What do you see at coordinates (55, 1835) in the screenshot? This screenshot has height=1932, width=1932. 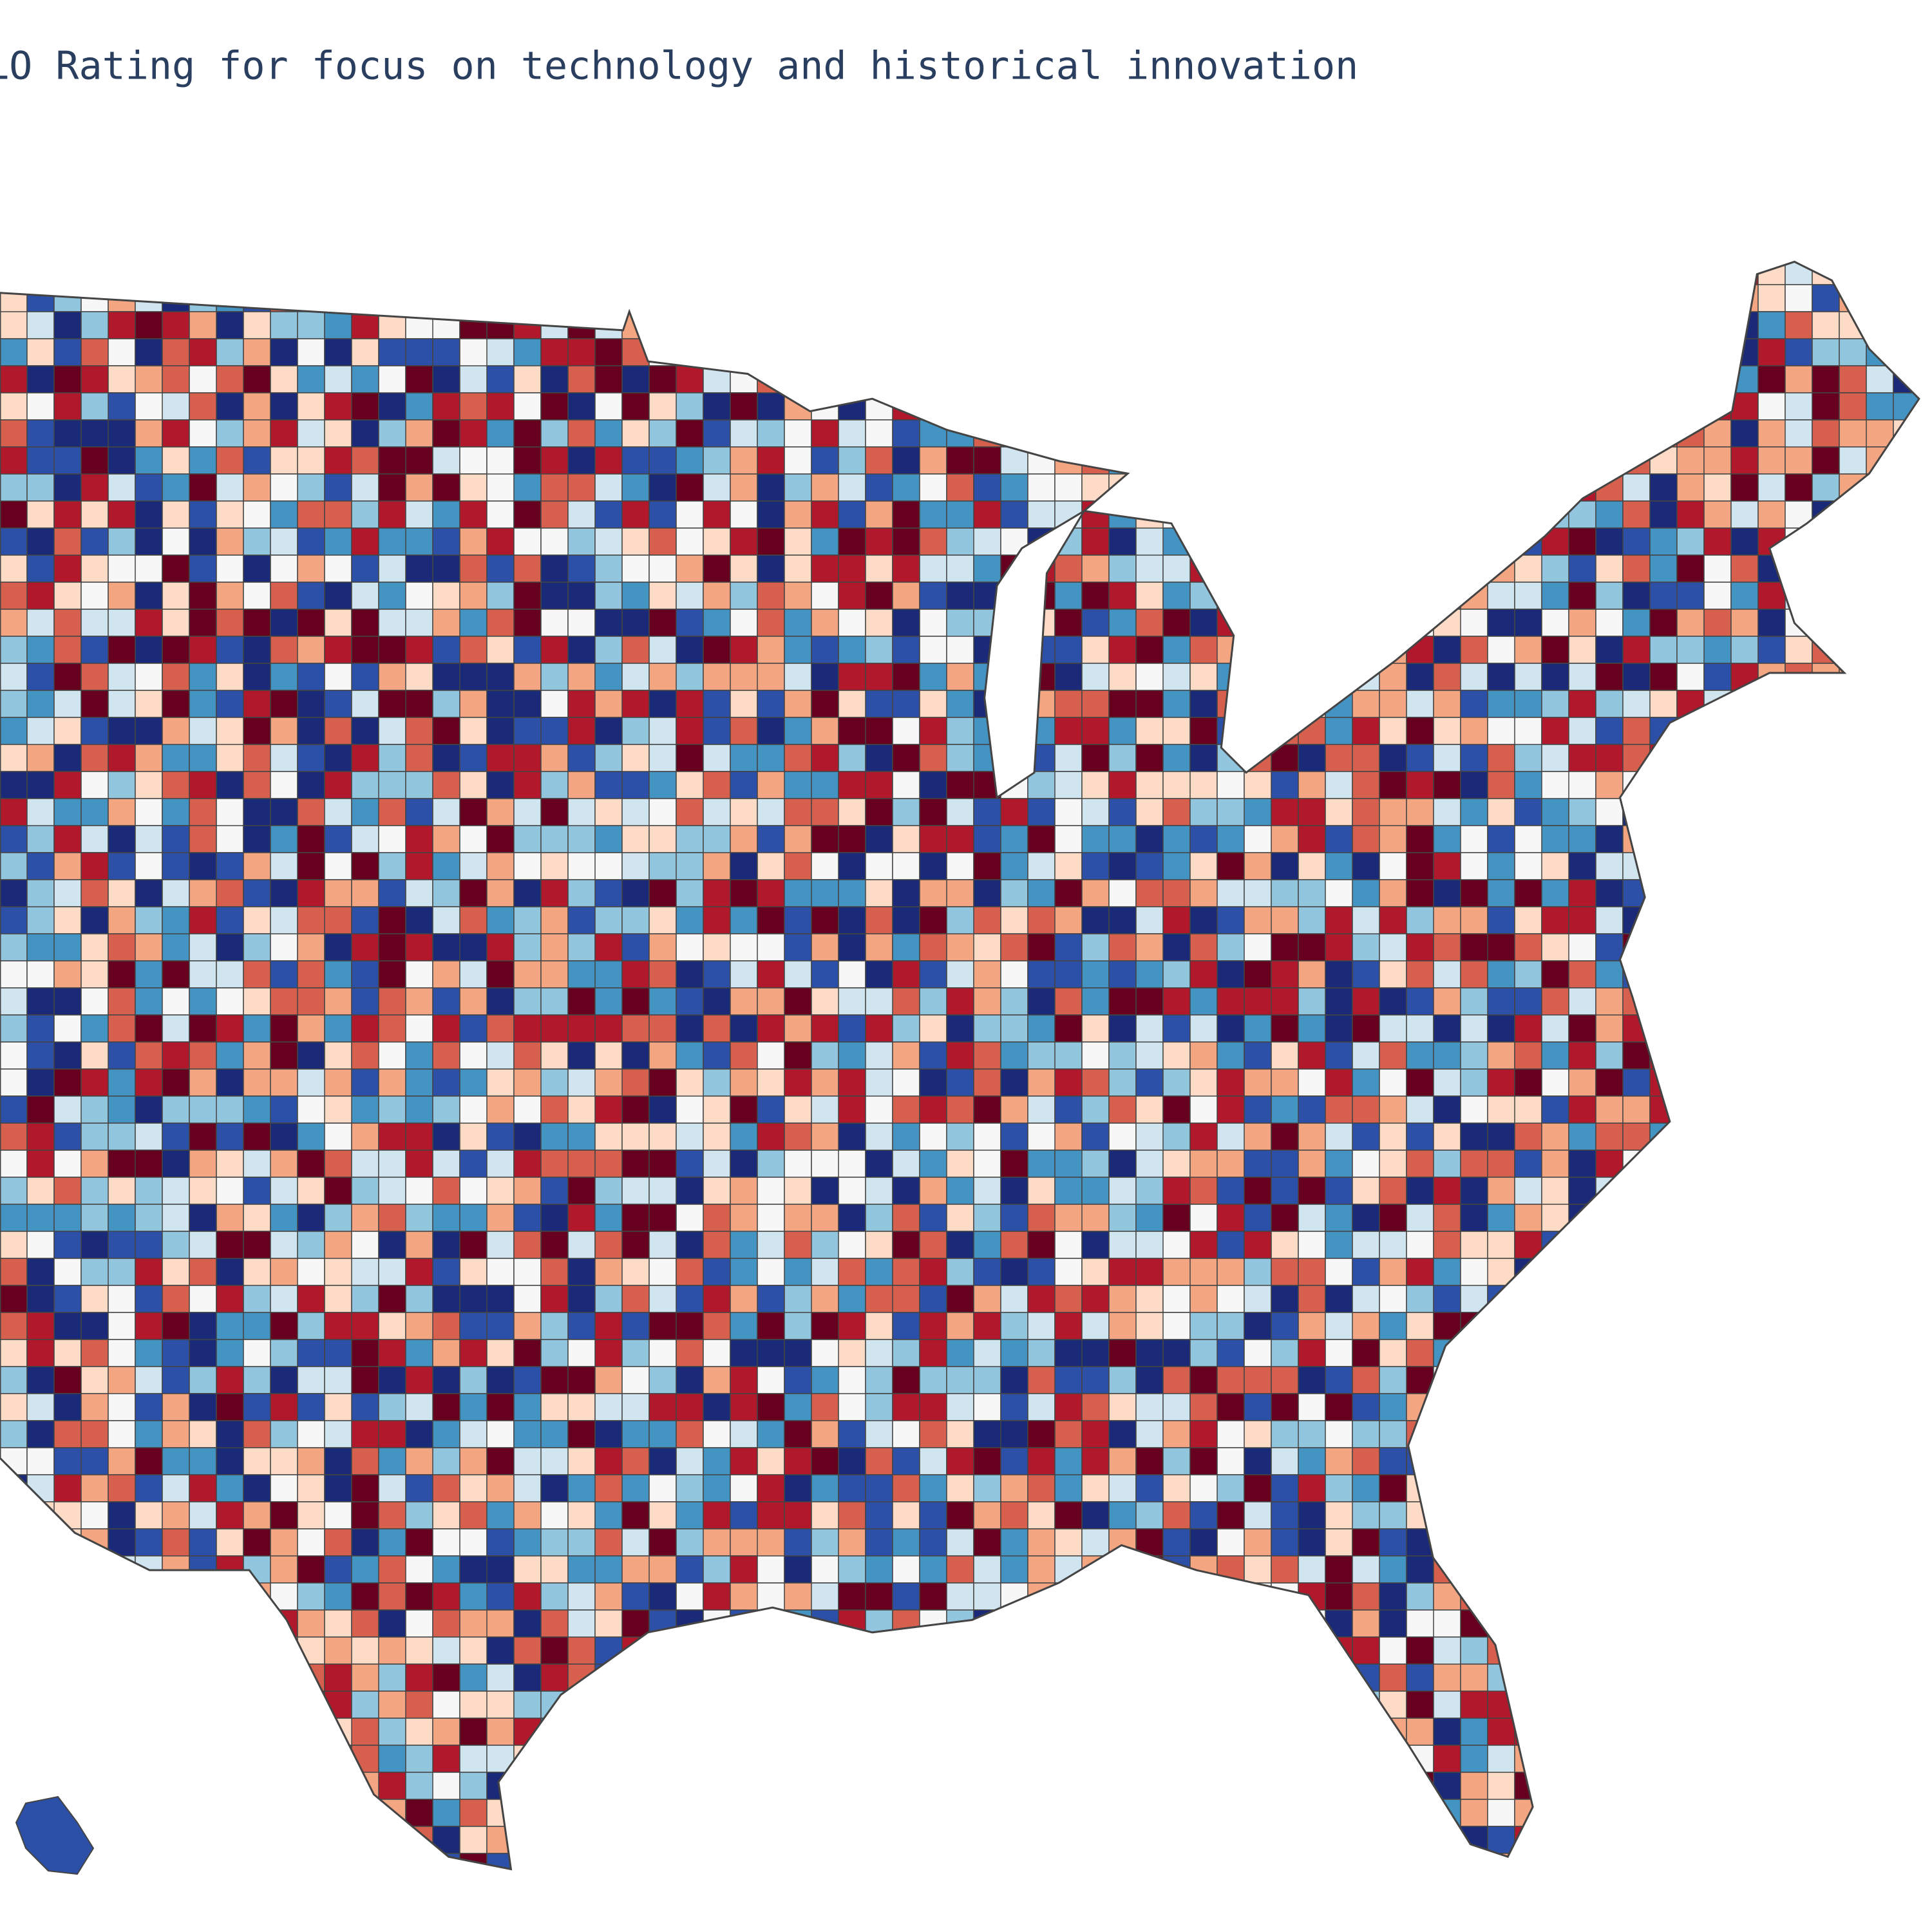 I see `hawaii` at bounding box center [55, 1835].